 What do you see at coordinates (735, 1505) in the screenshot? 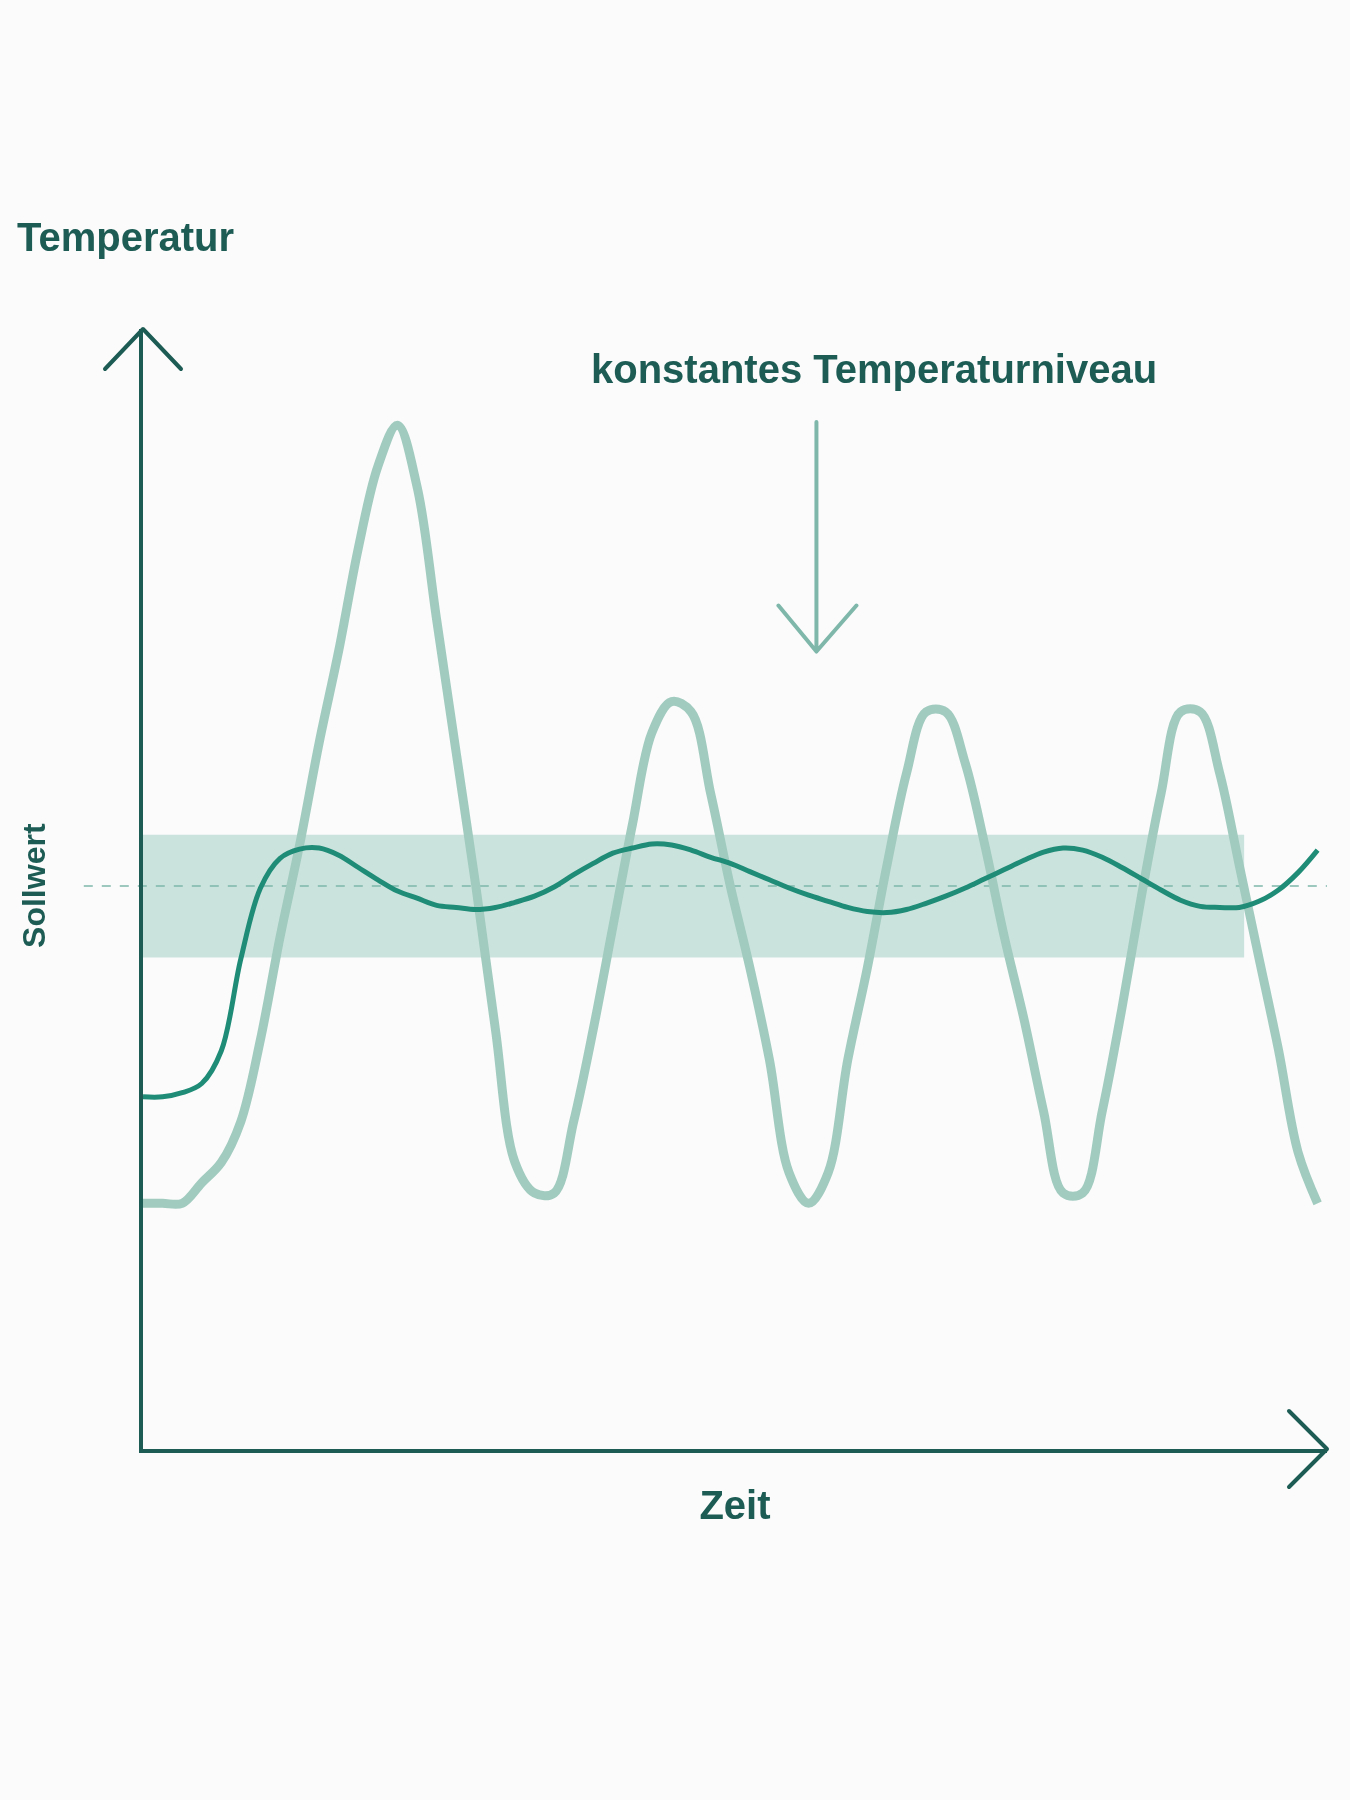
I see `x-axis-title: Zeit` at bounding box center [735, 1505].